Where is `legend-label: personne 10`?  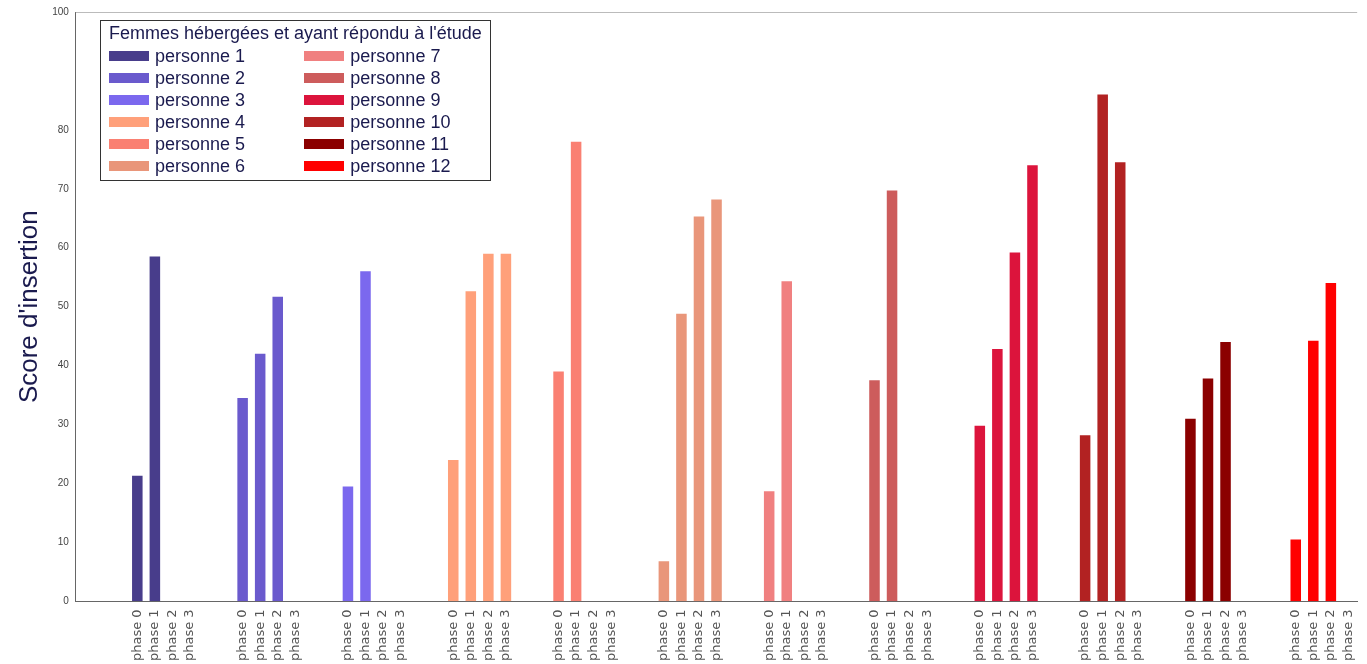 legend-label: personne 10 is located at coordinates (400, 122).